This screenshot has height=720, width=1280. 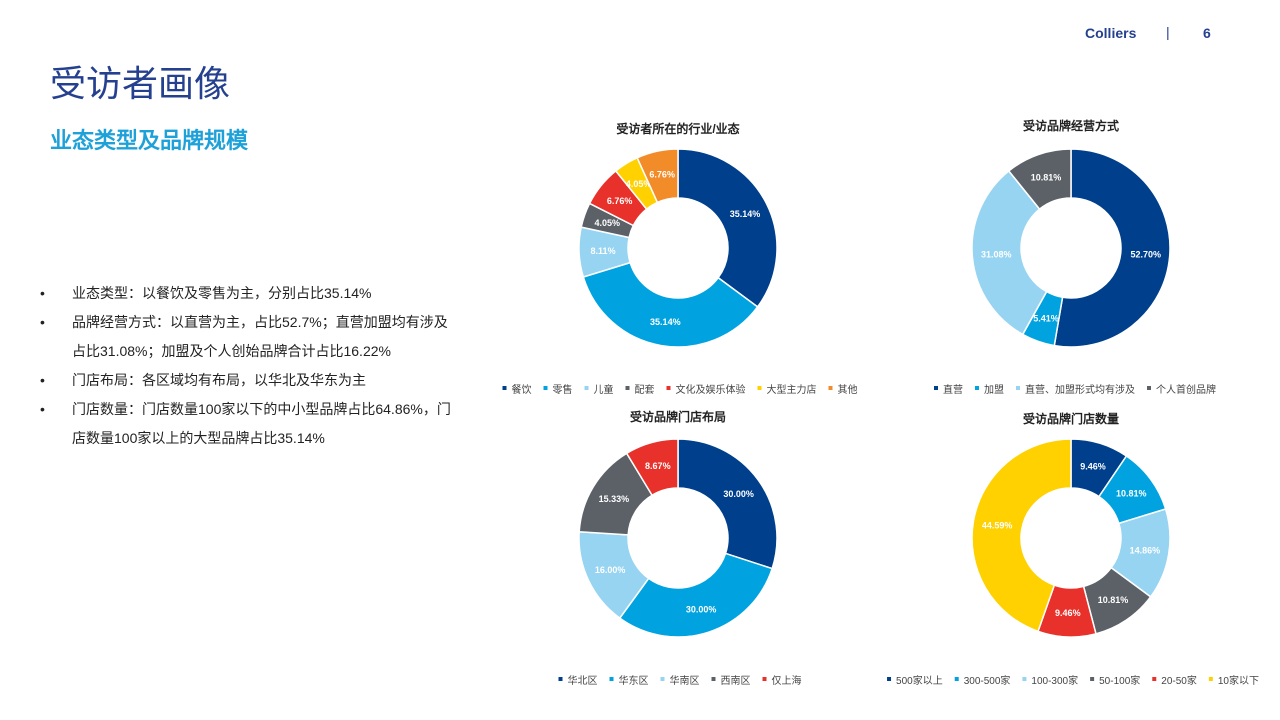 I want to click on legend-item: 10家以下, so click(x=1233, y=680).